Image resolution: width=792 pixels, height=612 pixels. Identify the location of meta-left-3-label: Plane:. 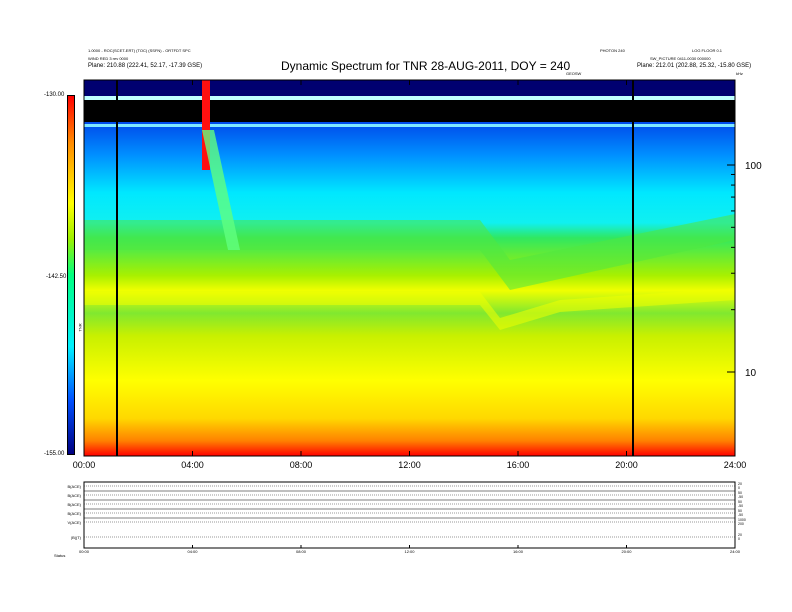
(97, 66).